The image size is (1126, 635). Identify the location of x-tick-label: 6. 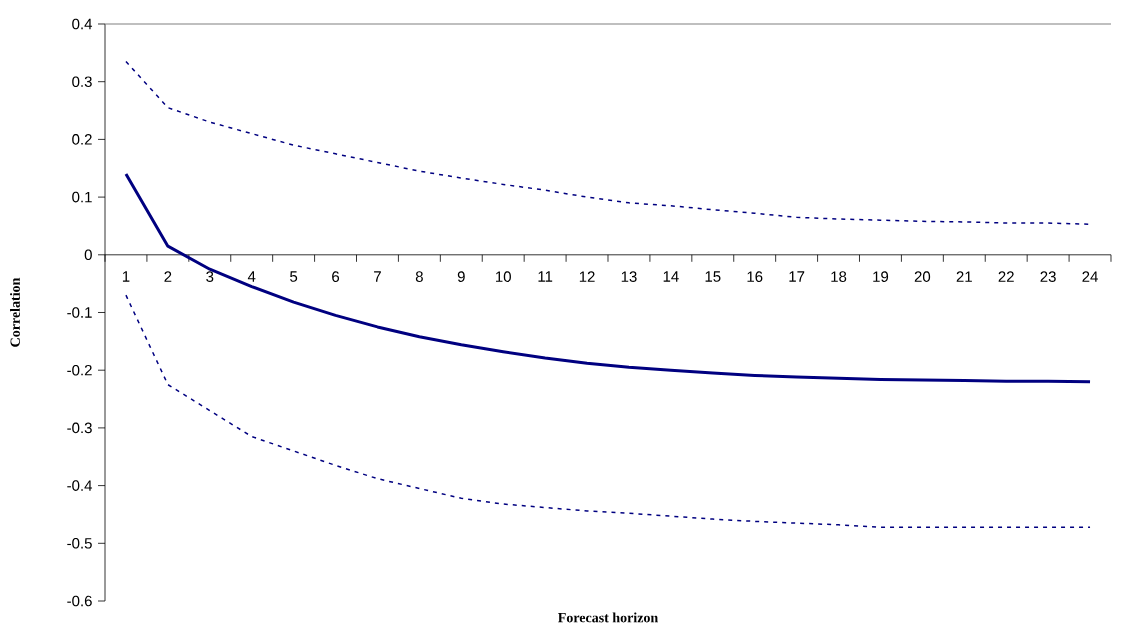
(336, 276).